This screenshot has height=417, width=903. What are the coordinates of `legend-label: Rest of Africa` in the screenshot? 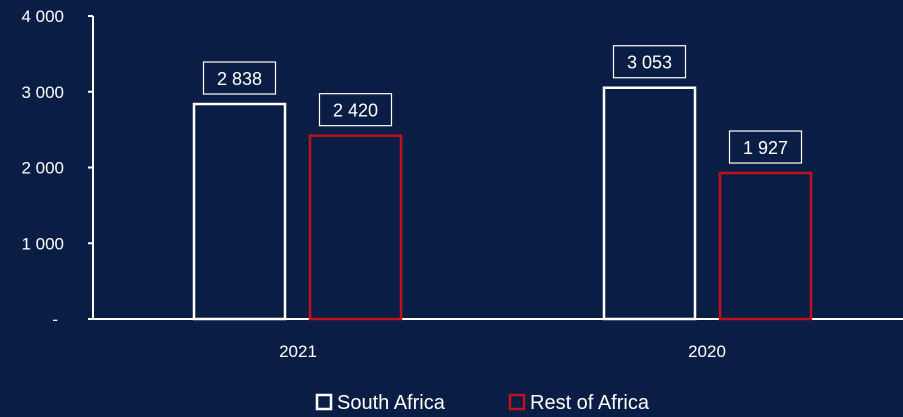 It's located at (590, 403).